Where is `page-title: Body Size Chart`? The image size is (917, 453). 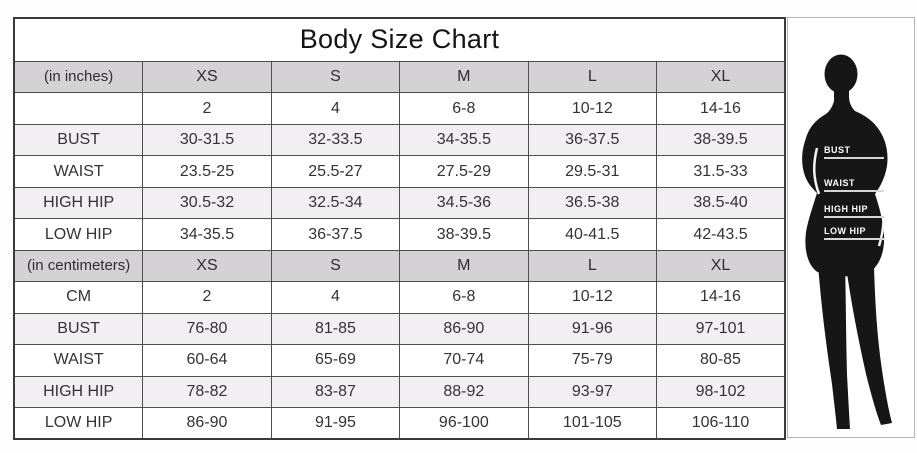 page-title: Body Size Chart is located at coordinates (399, 39).